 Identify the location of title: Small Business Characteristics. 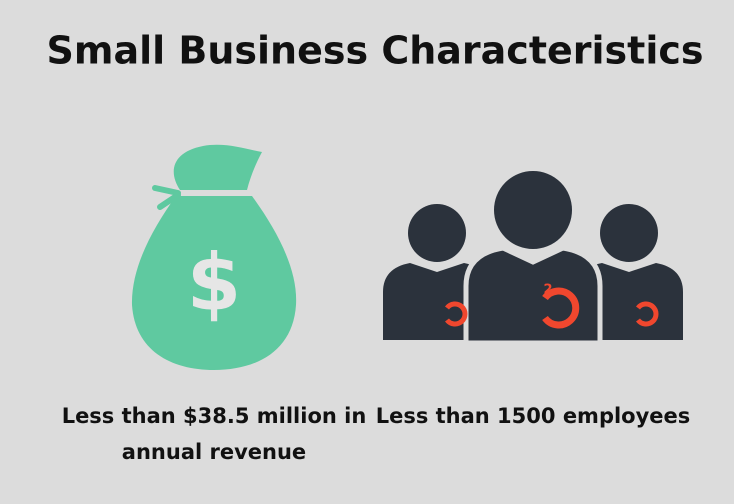
(375, 51).